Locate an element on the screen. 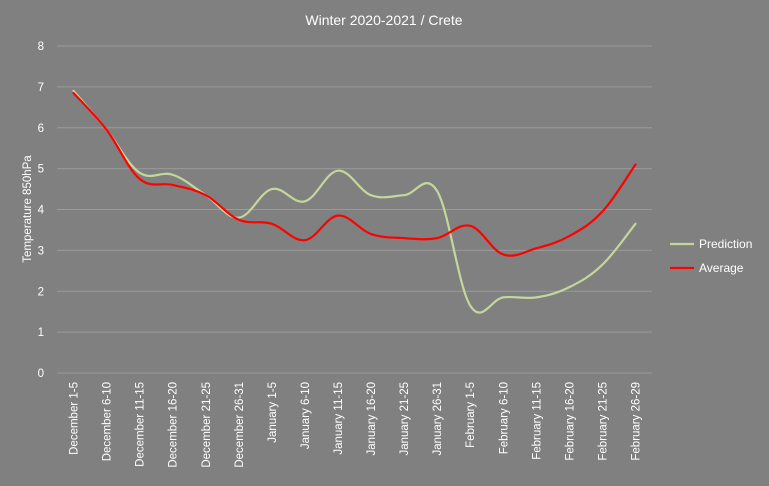 This screenshot has width=769, height=486. x-tick-label: January 6-10 is located at coordinates (306, 415).